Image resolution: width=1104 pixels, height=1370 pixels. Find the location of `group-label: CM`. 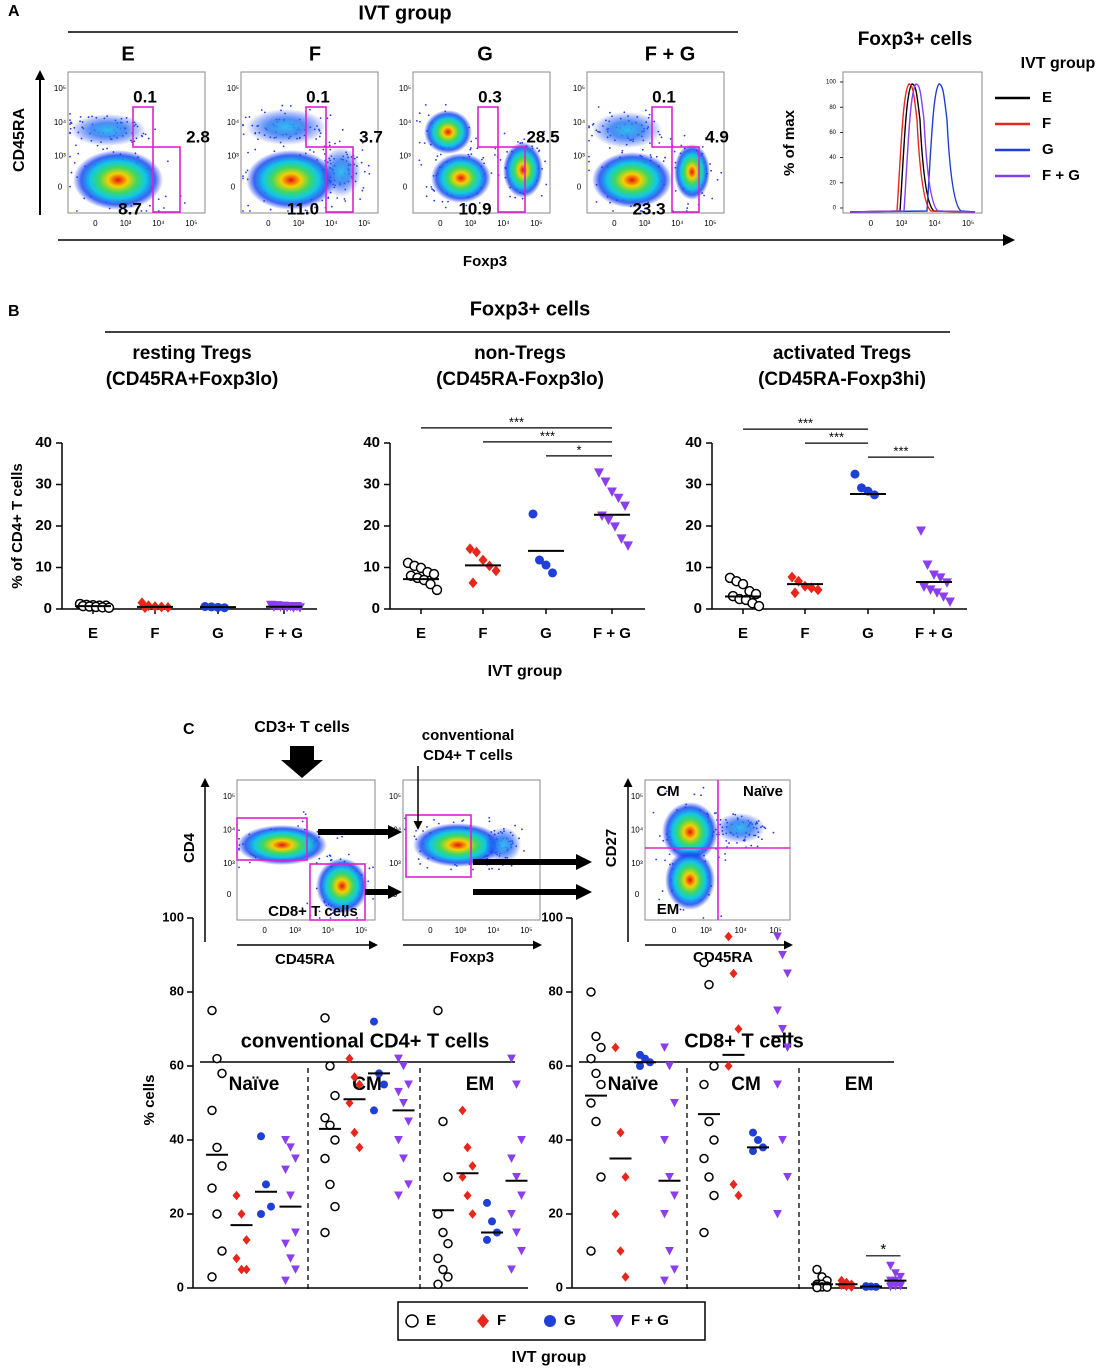

group-label: CM is located at coordinates (367, 1084).